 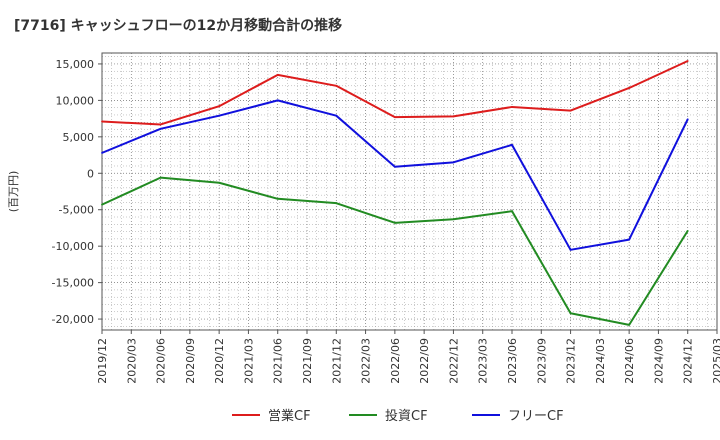 What do you see at coordinates (178, 25) in the screenshot?
I see `chart-title: [7716] キャッシュフローの12か月移動合計の推移` at bounding box center [178, 25].